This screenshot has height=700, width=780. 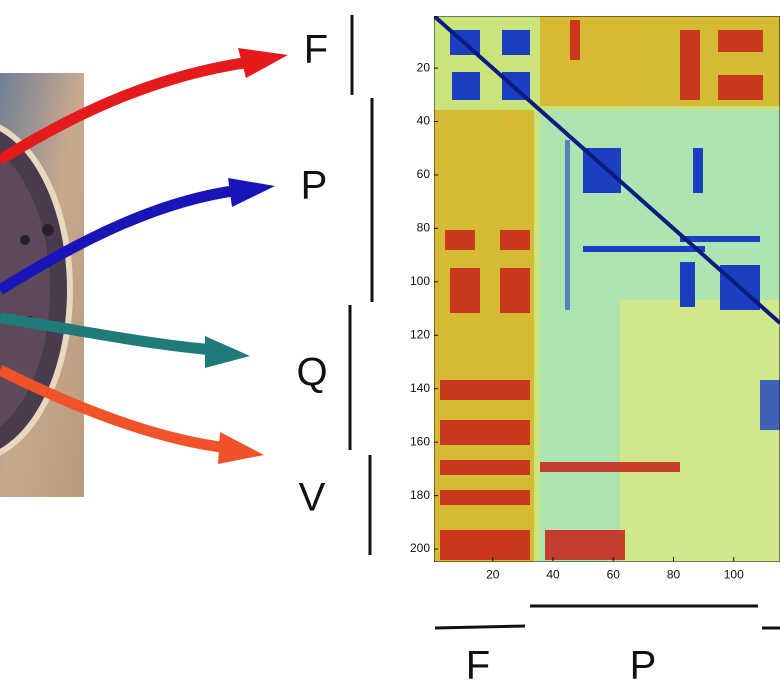 I want to click on y-tick-label: 140, so click(x=420, y=388).